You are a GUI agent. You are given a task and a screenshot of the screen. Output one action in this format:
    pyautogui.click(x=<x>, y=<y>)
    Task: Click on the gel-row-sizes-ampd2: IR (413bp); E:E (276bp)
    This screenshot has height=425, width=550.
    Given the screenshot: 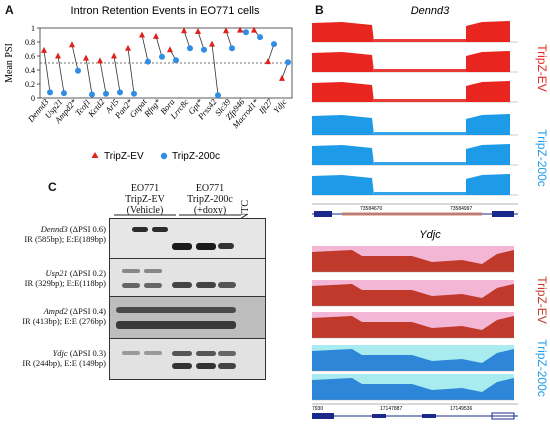 What is the action you would take?
    pyautogui.click(x=64, y=321)
    